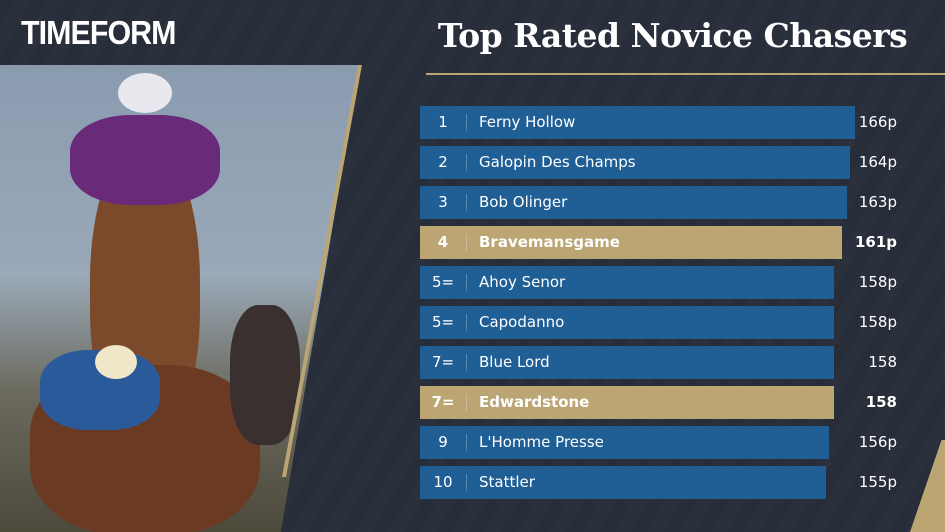 The height and width of the screenshot is (532, 945). I want to click on chart-row: 7= Edwardstone 158, so click(660, 402).